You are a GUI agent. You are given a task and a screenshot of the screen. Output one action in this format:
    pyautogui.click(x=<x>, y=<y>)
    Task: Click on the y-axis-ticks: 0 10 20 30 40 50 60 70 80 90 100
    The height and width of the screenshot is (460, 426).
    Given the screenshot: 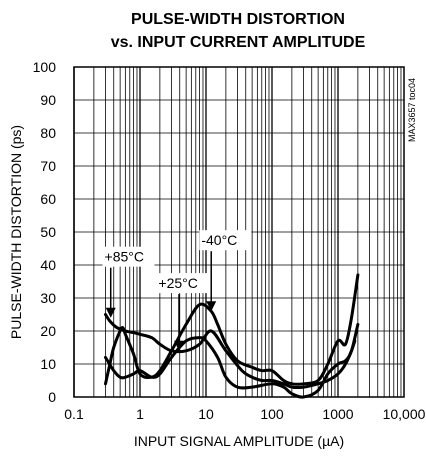 What is the action you would take?
    pyautogui.click(x=45, y=232)
    